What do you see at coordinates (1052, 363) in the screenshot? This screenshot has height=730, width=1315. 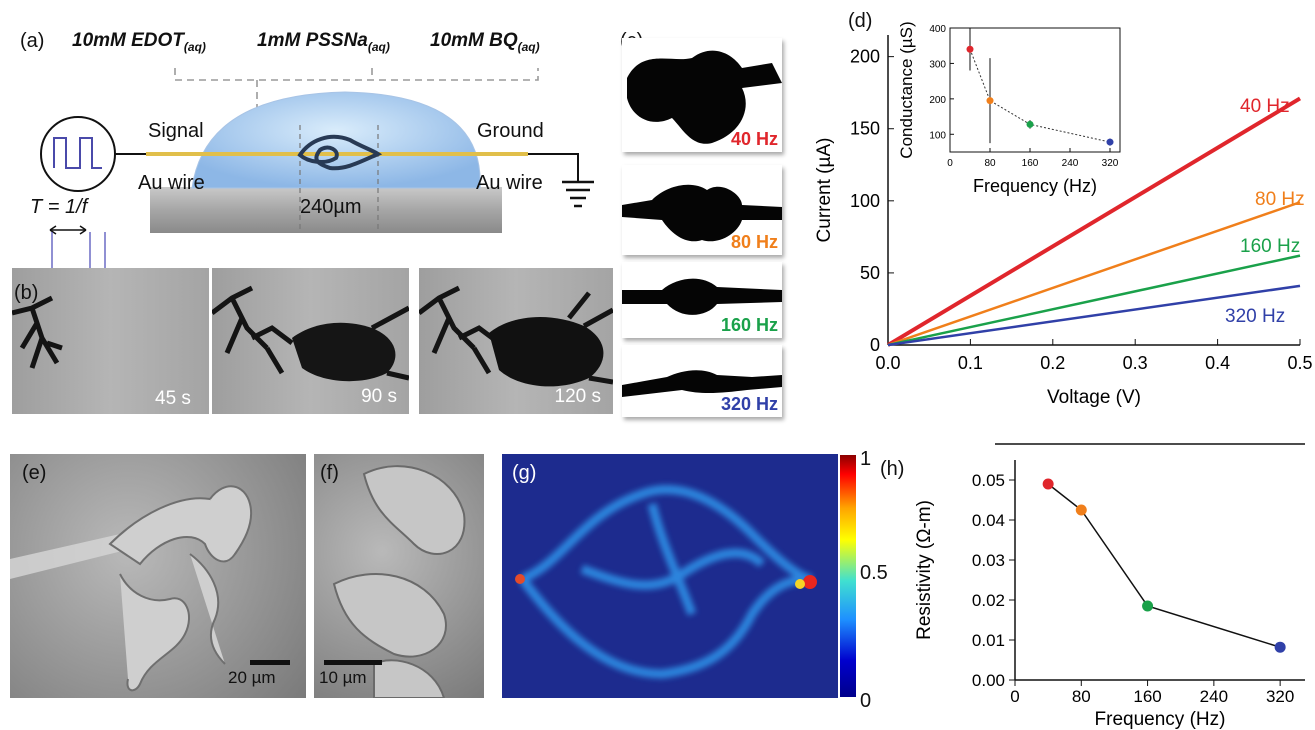 I see `x-tick-label: 0.2` at bounding box center [1052, 363].